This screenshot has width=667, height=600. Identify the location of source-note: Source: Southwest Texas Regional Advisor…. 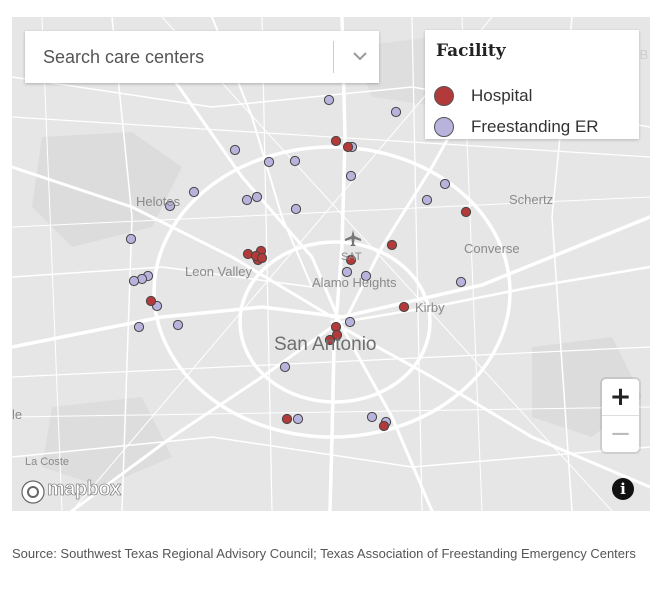
(324, 553).